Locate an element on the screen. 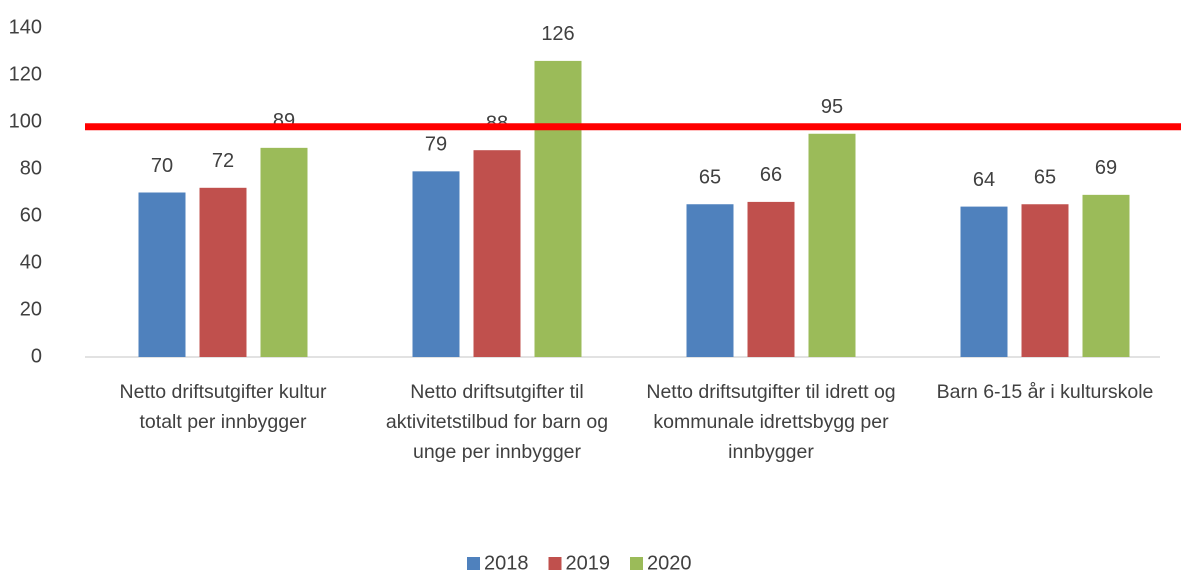 This screenshot has height=575, width=1181. data-label: 70 is located at coordinates (162, 166).